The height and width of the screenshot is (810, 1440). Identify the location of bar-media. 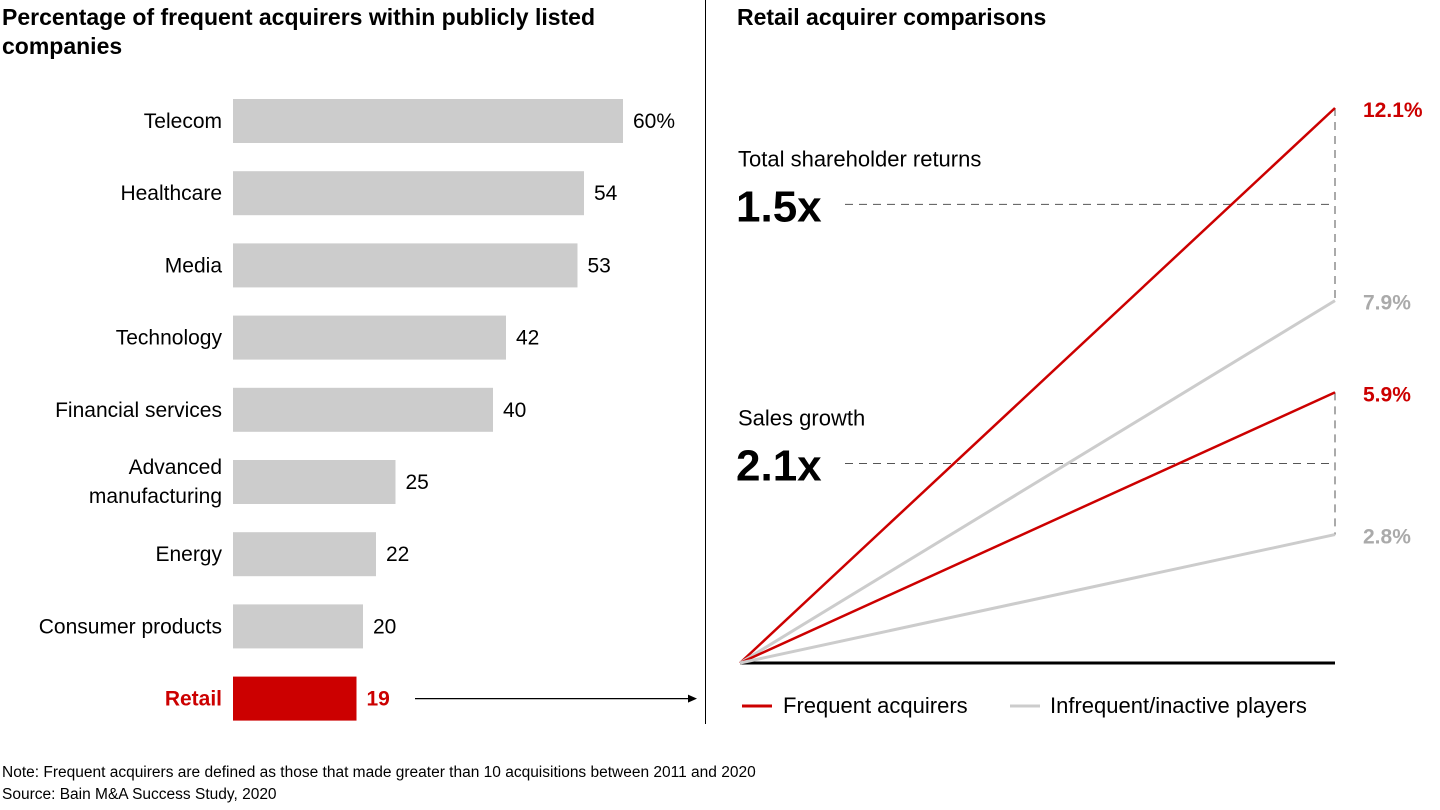
(405, 265).